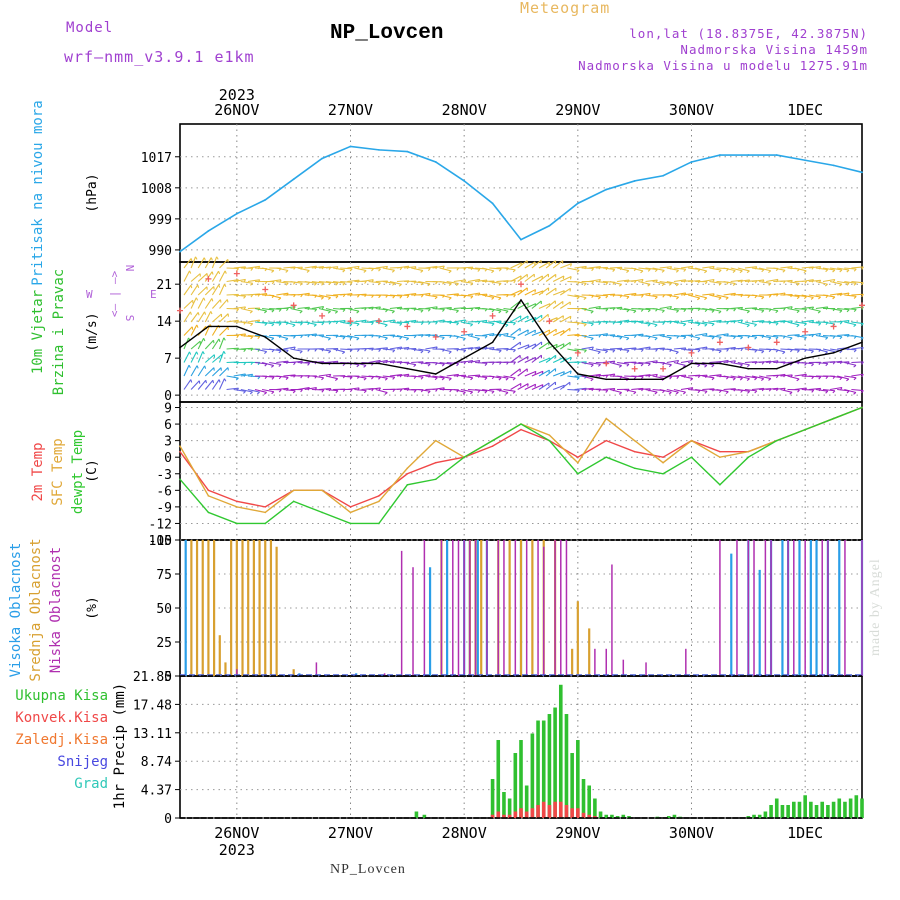 The image size is (900, 900). Describe the element at coordinates (464, 833) in the screenshot. I see `bottom-date-label: 28NOV` at that location.